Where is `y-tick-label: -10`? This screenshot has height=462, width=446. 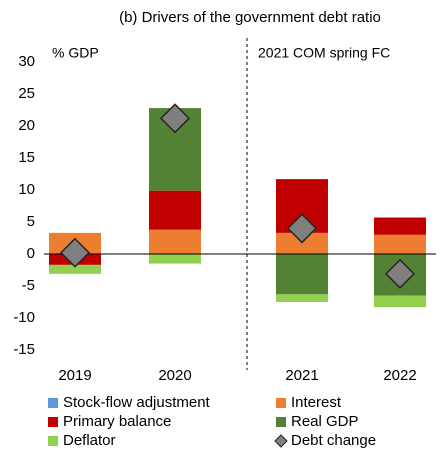 y-tick-label: -10 is located at coordinates (24, 317).